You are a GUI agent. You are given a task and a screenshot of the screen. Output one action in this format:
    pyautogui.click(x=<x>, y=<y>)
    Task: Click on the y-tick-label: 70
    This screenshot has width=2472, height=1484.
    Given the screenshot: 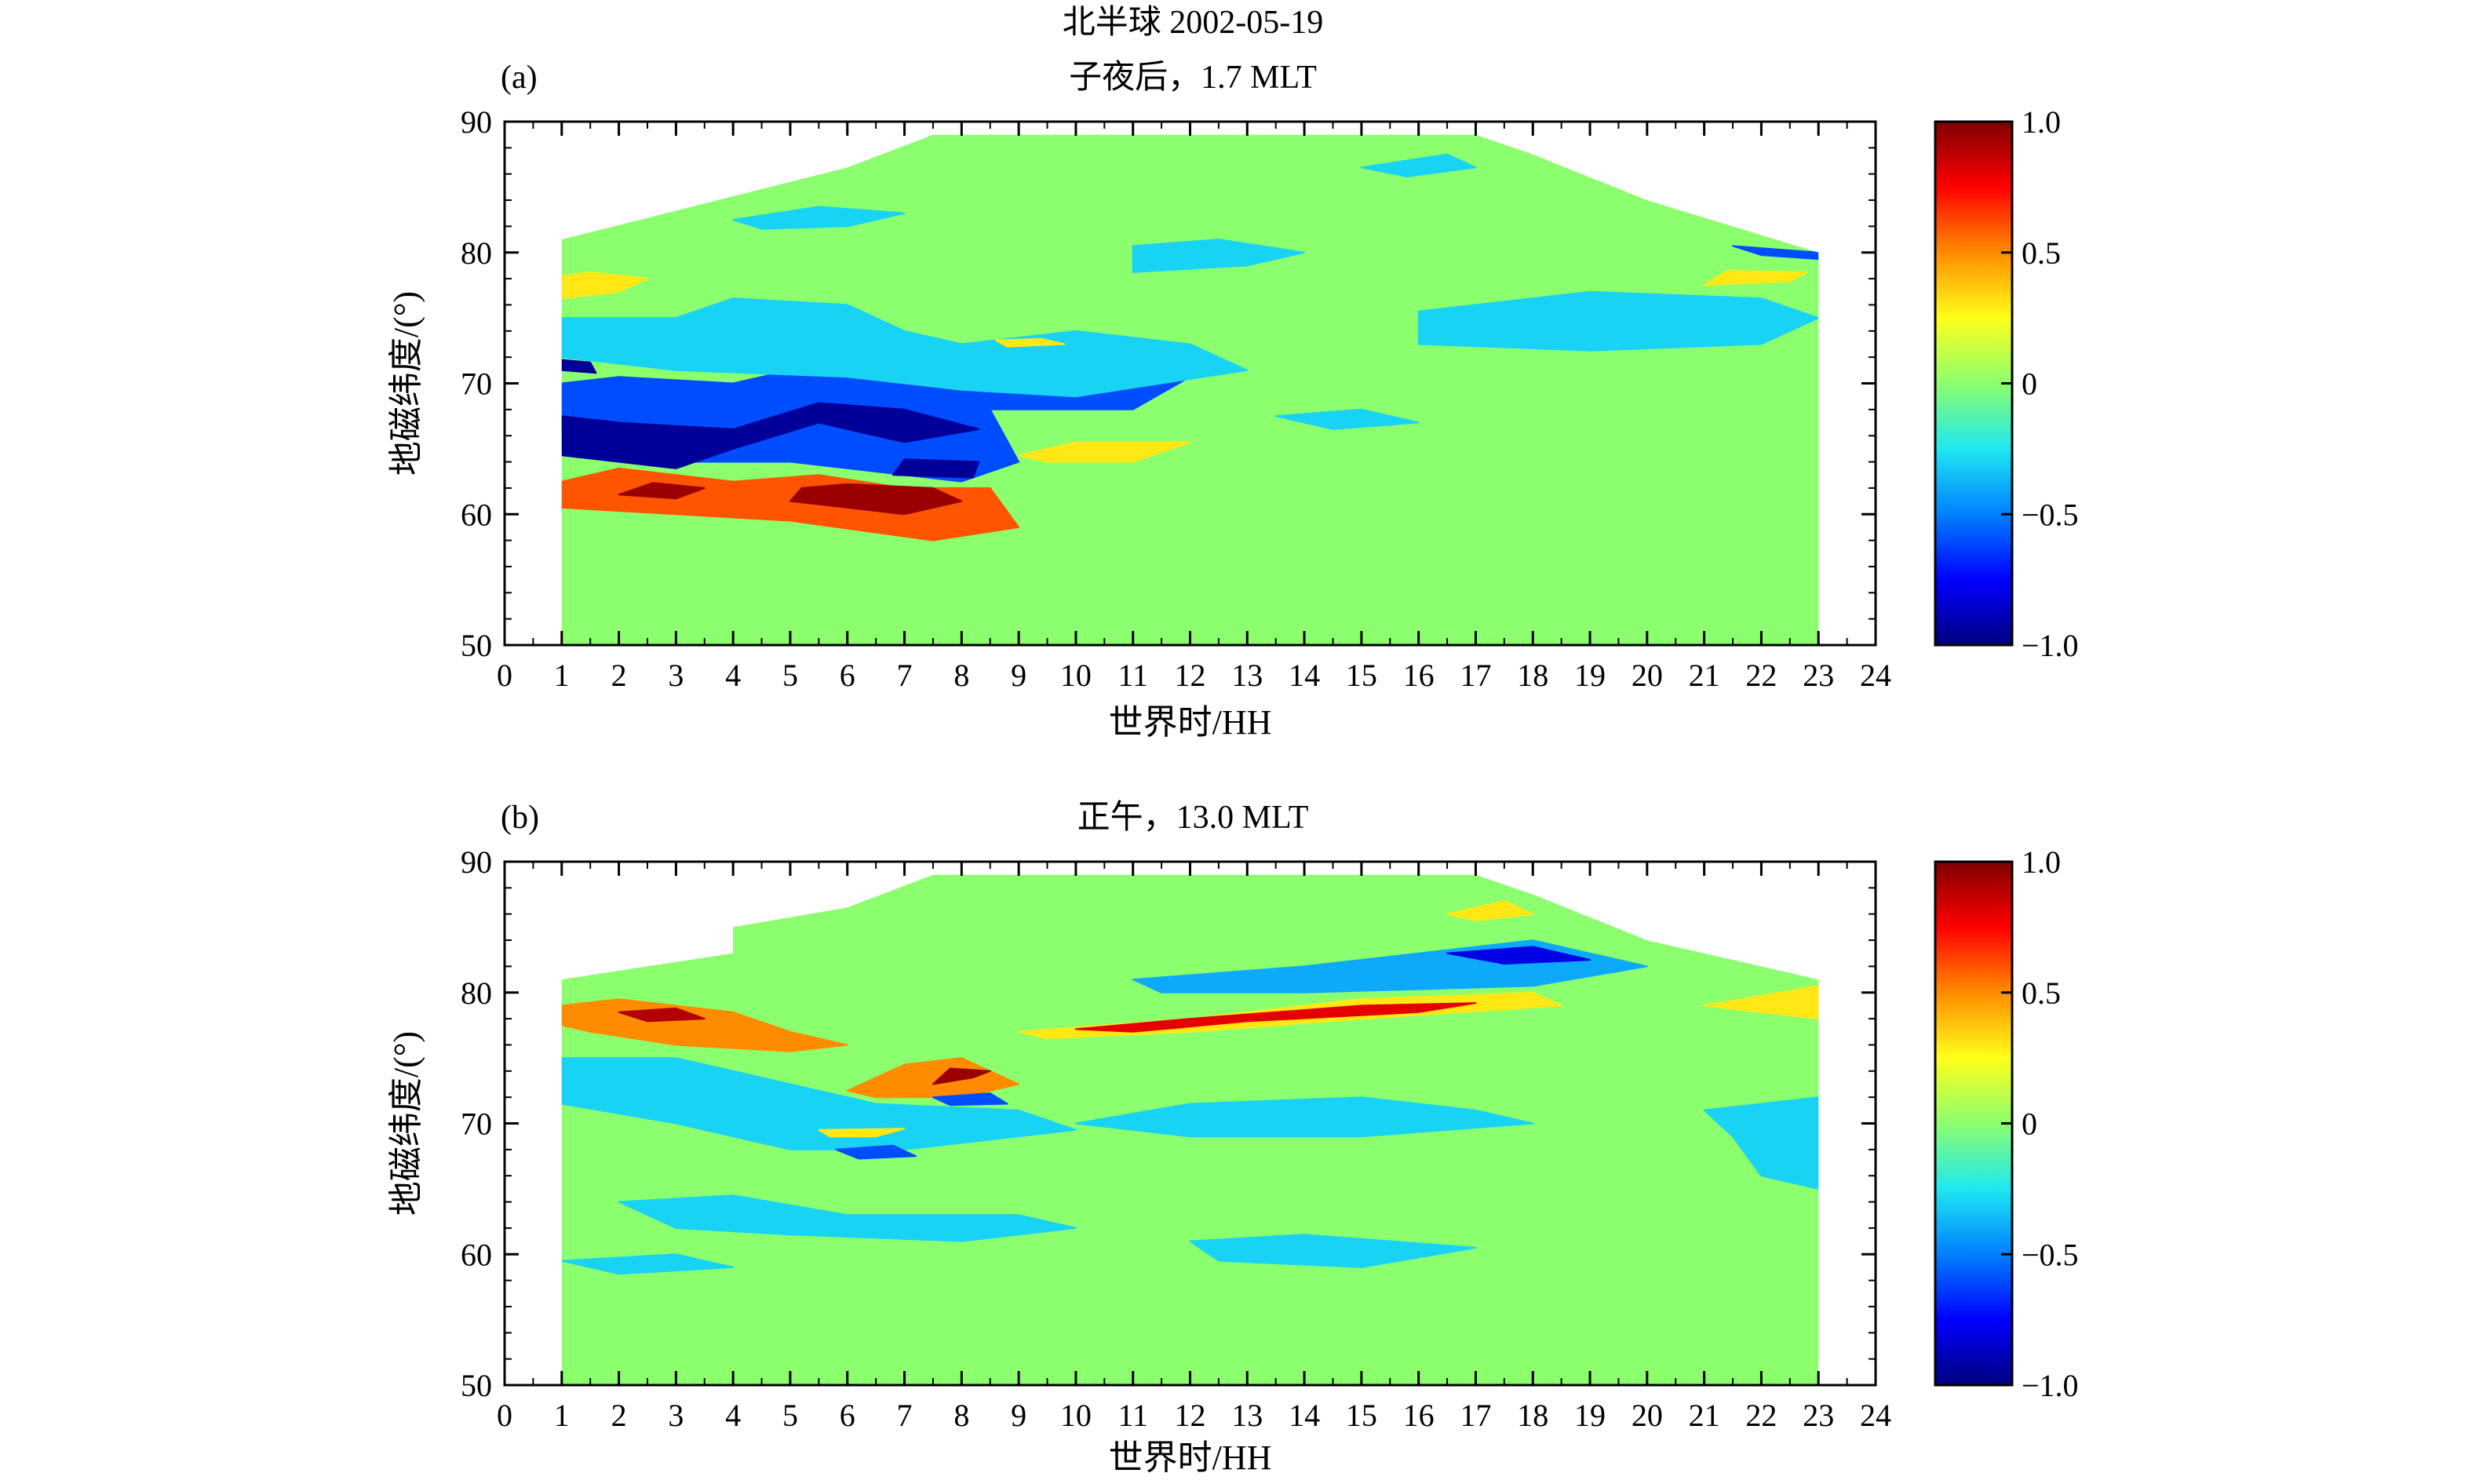 What is the action you would take?
    pyautogui.click(x=476, y=1124)
    